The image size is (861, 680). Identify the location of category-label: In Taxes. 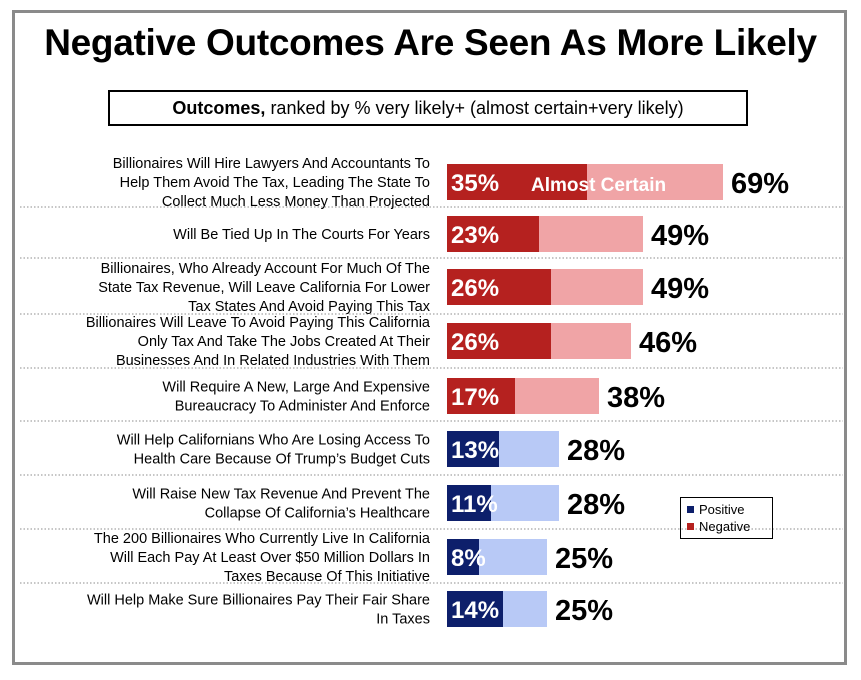
(403, 620).